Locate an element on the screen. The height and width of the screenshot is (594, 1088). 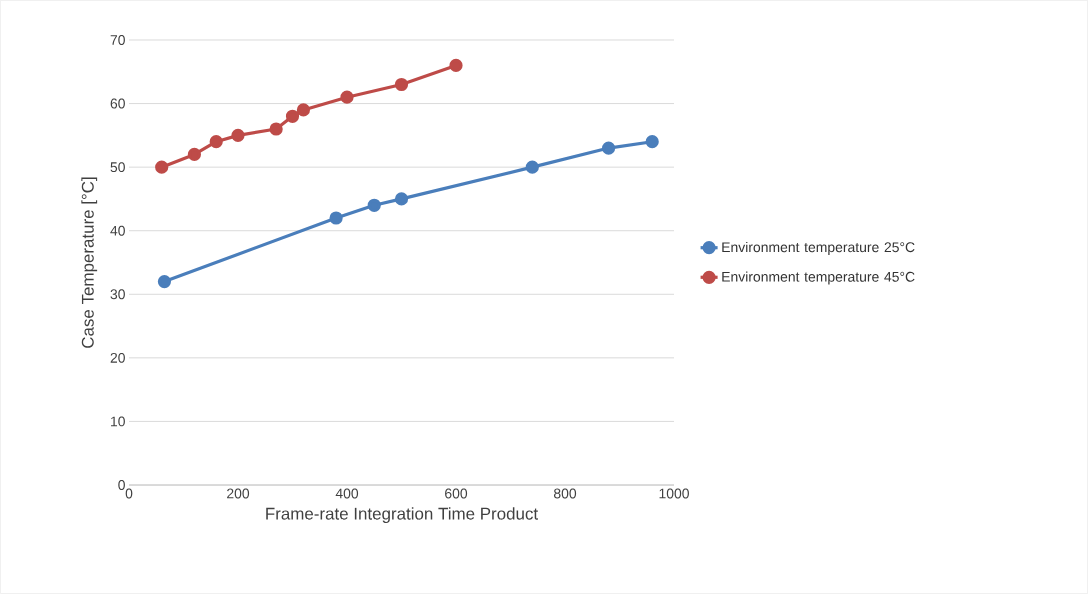
x-tick-label: 800 is located at coordinates (565, 493).